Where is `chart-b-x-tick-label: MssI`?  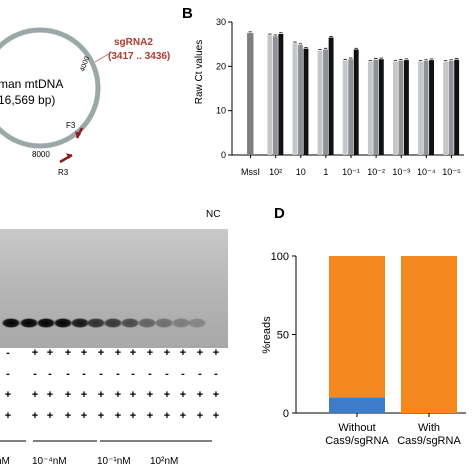 chart-b-x-tick-label: MssI is located at coordinates (250, 172).